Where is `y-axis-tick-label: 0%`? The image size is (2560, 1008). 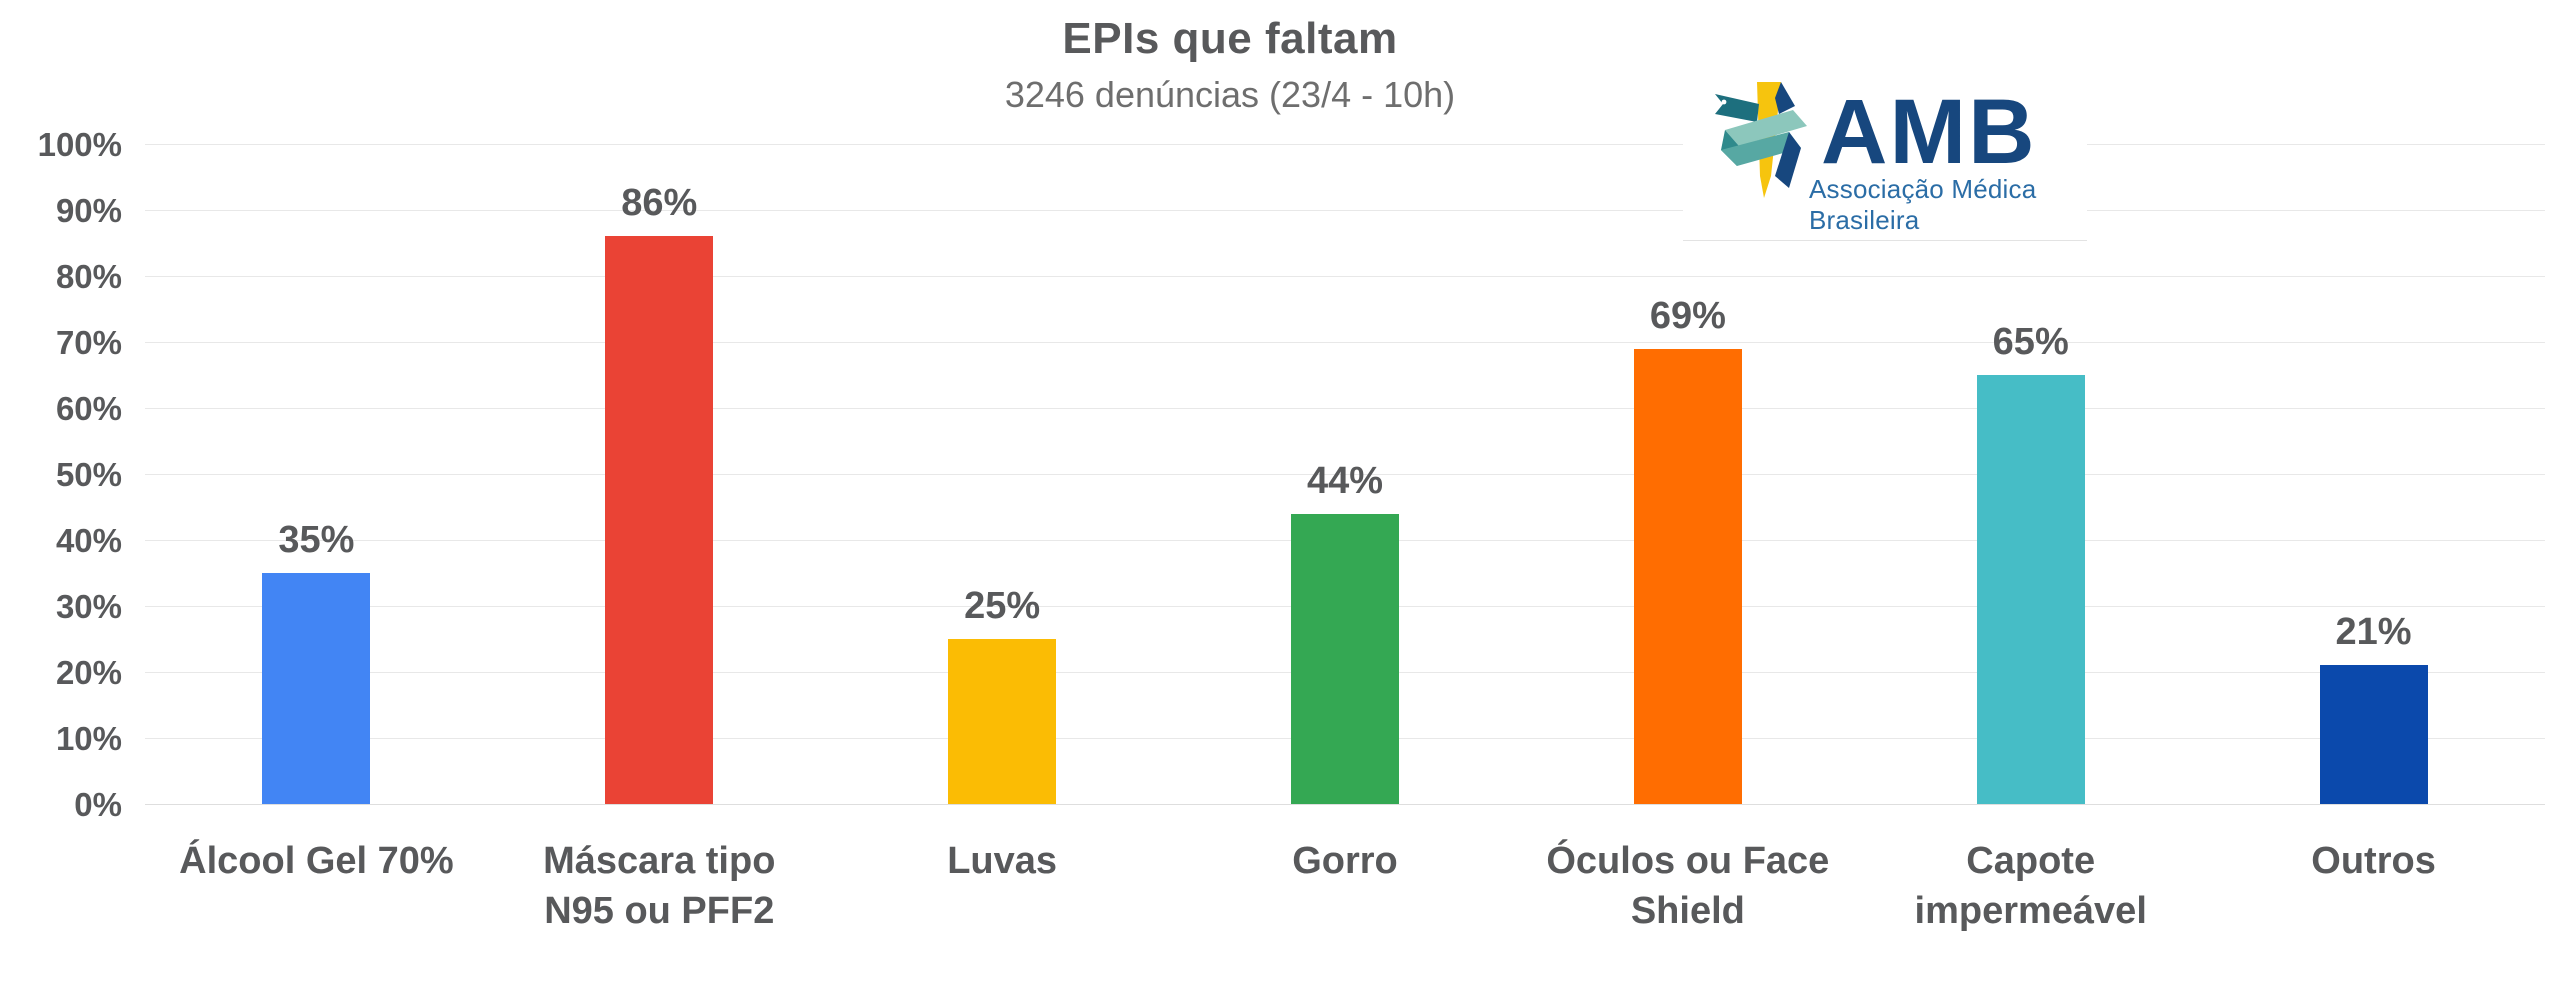
y-axis-tick-label: 0% is located at coordinates (98, 804).